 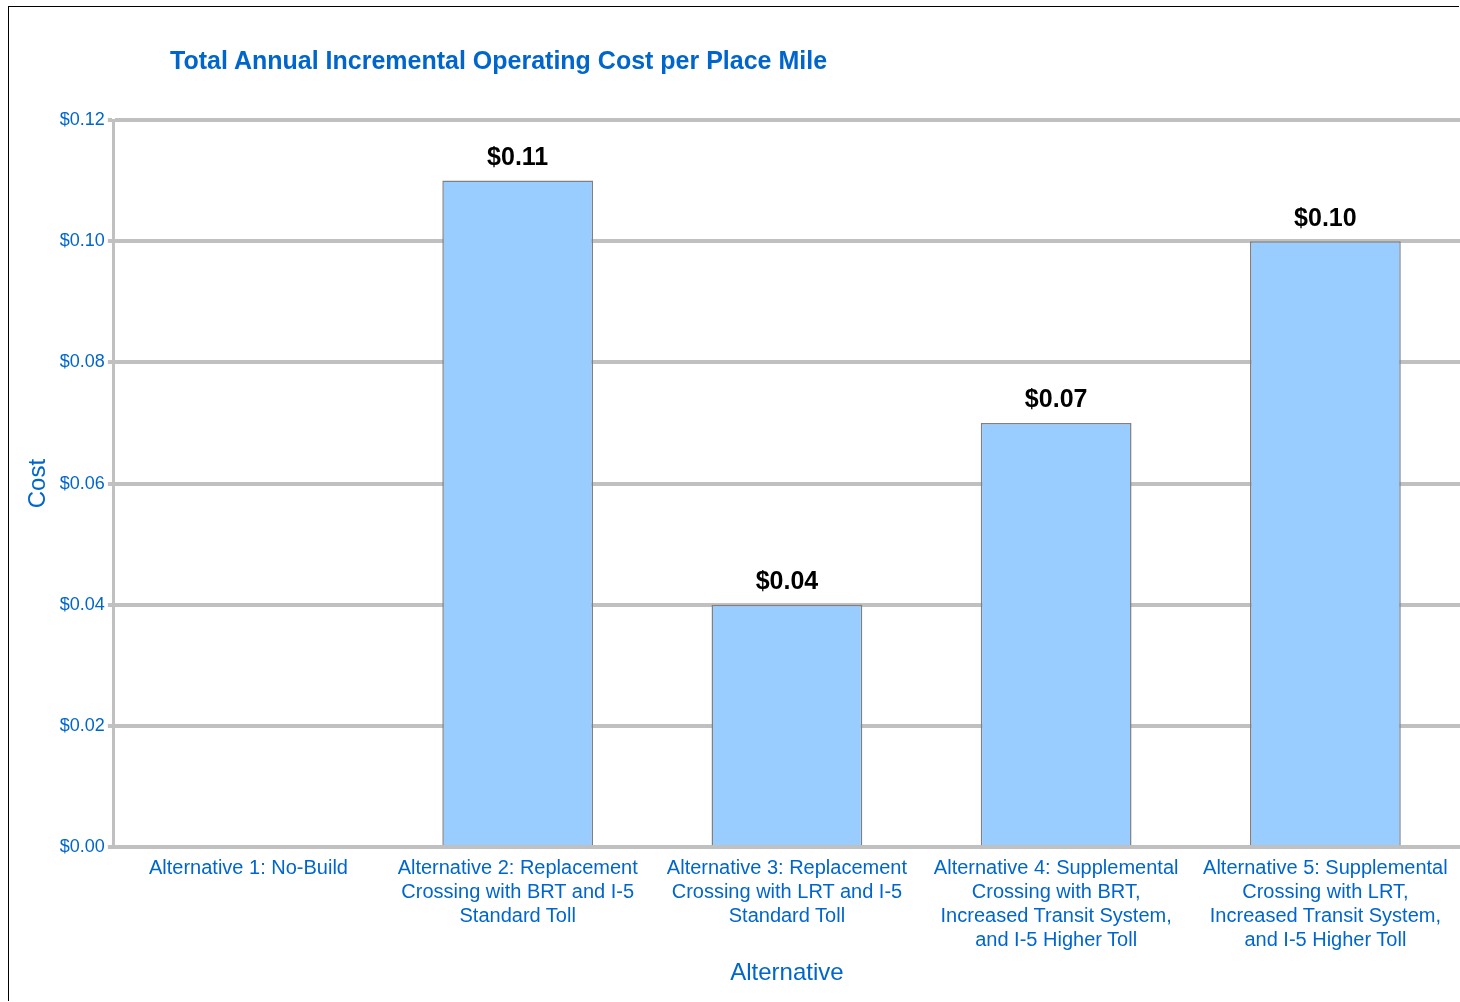 I want to click on y-tick-label: $0.12, so click(x=82, y=118).